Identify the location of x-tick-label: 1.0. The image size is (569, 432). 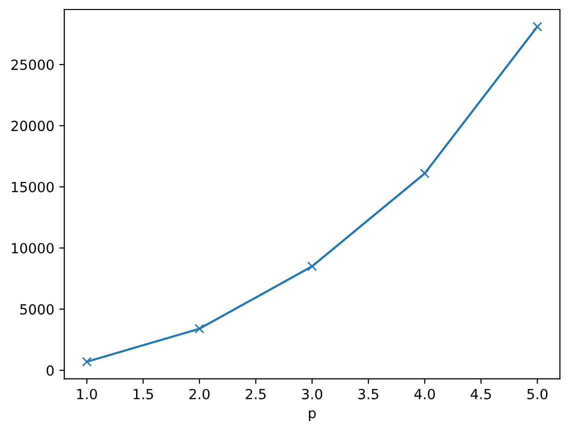
(87, 394).